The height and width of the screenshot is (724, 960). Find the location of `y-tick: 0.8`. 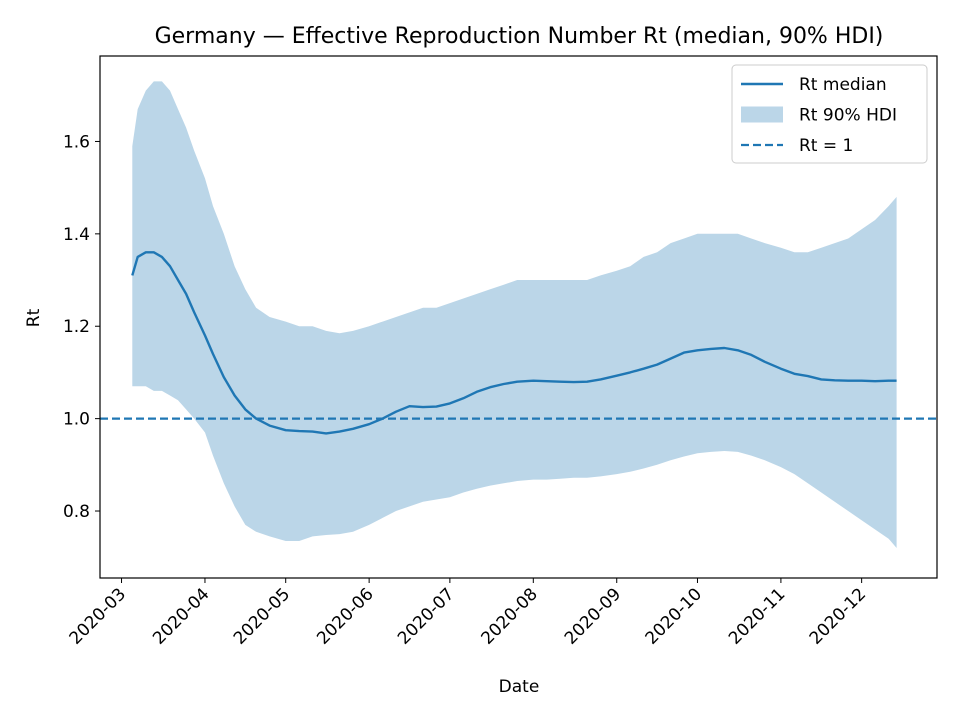

y-tick: 0.8 is located at coordinates (81, 512).